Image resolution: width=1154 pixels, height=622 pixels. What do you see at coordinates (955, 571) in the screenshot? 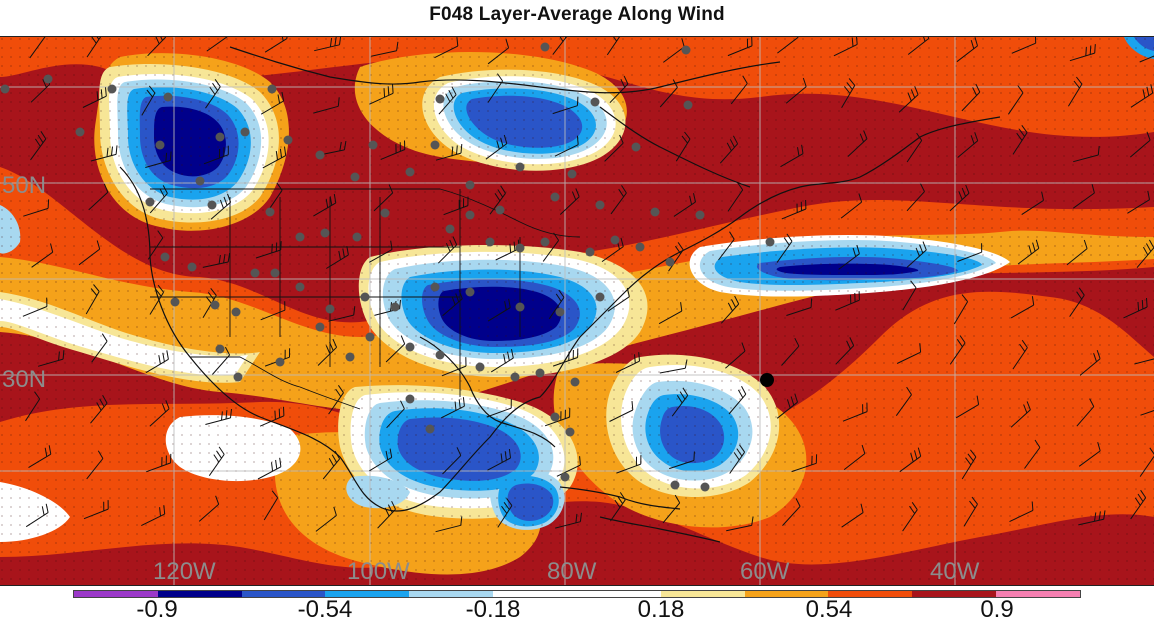
I see `lon-label-40w: 40W` at bounding box center [955, 571].